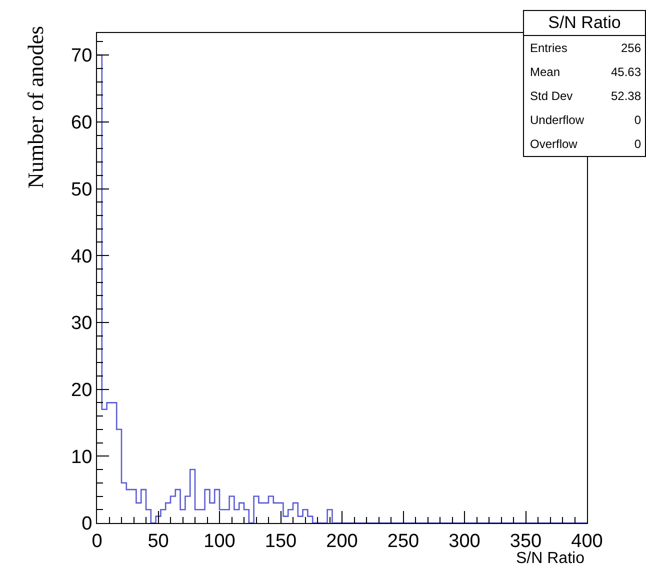 Image resolution: width=646 pixels, height=573 pixels. I want to click on chart-title: S/N Ratio, so click(584, 23).